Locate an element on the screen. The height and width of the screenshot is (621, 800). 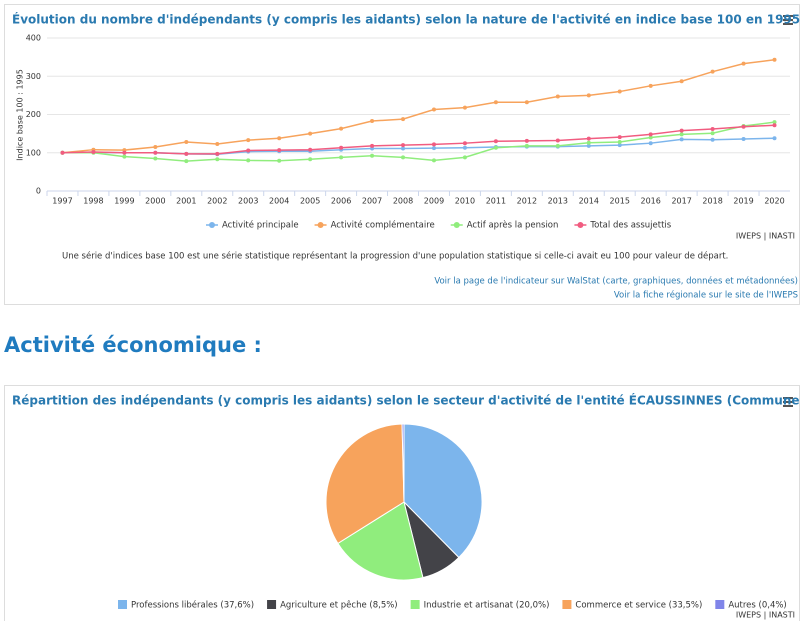
section-heading: Activité économique : is located at coordinates (133, 345).